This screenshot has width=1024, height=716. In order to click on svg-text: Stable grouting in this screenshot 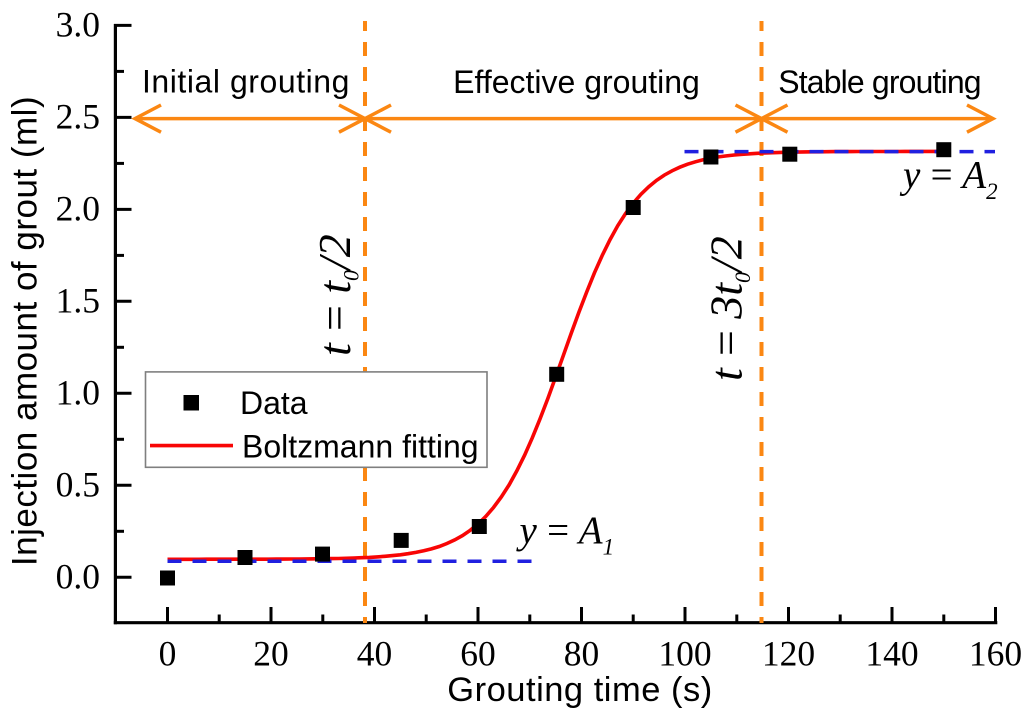, I will do `click(879, 82)`.